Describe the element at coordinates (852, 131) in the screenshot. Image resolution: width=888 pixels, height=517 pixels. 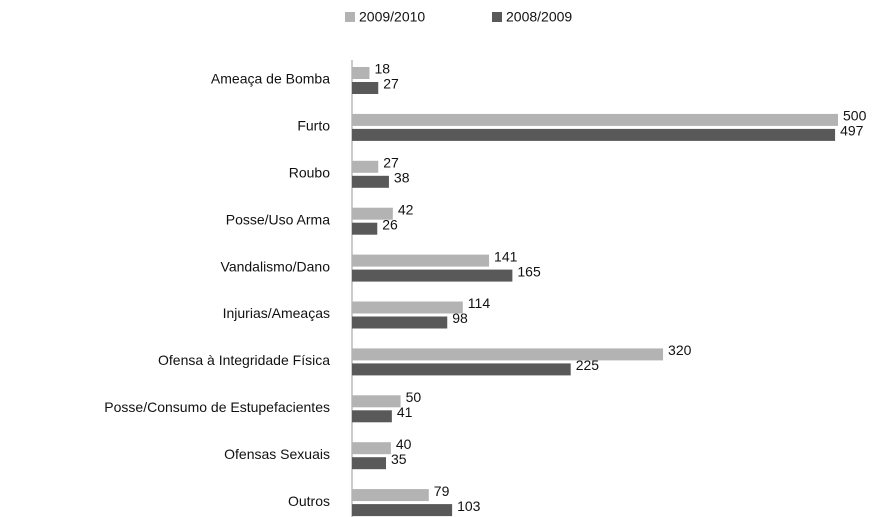
I see `value-label: 497` at that location.